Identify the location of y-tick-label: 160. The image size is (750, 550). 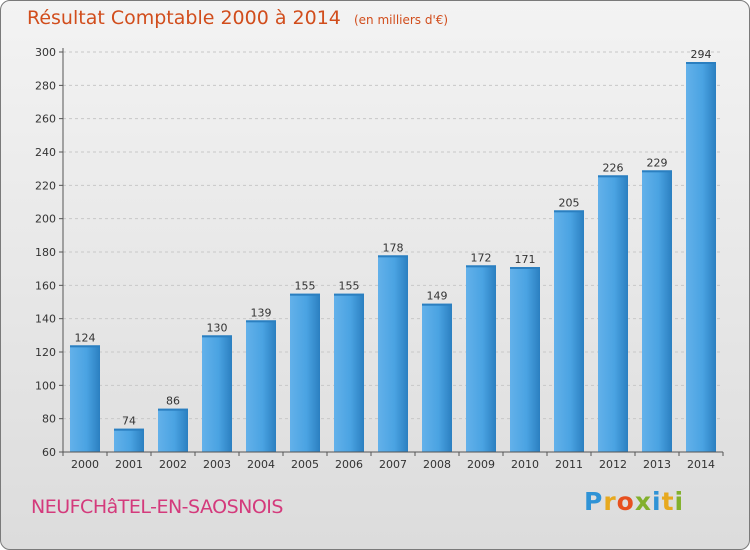
(45, 285).